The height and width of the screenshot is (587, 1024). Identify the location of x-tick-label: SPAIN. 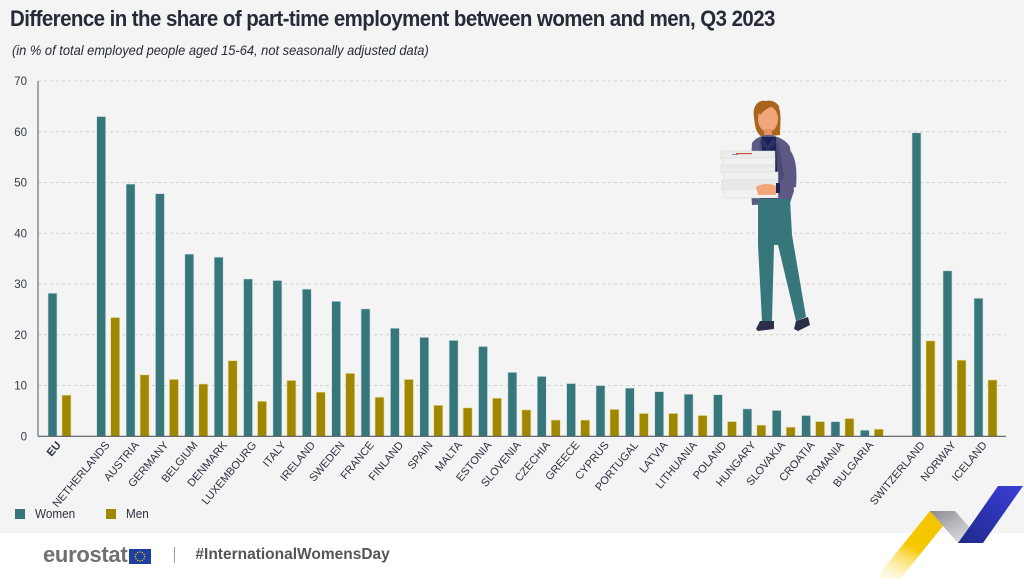
(421, 455).